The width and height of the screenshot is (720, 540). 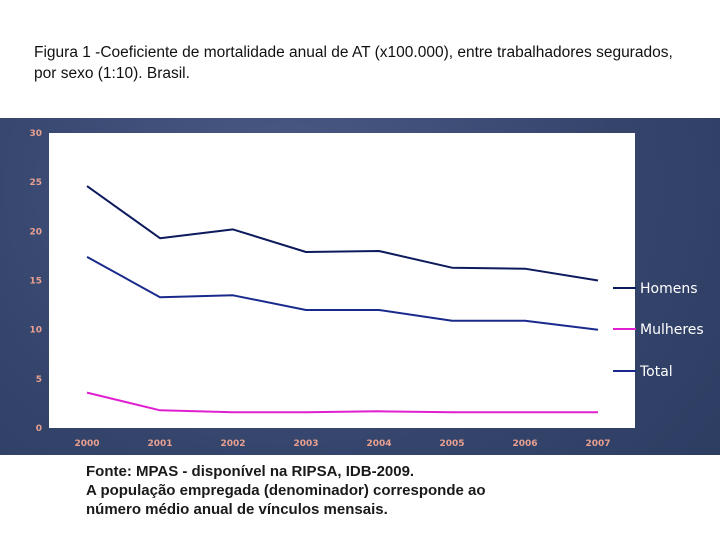 What do you see at coordinates (378, 444) in the screenshot?
I see `x-tick-label: 2004` at bounding box center [378, 444].